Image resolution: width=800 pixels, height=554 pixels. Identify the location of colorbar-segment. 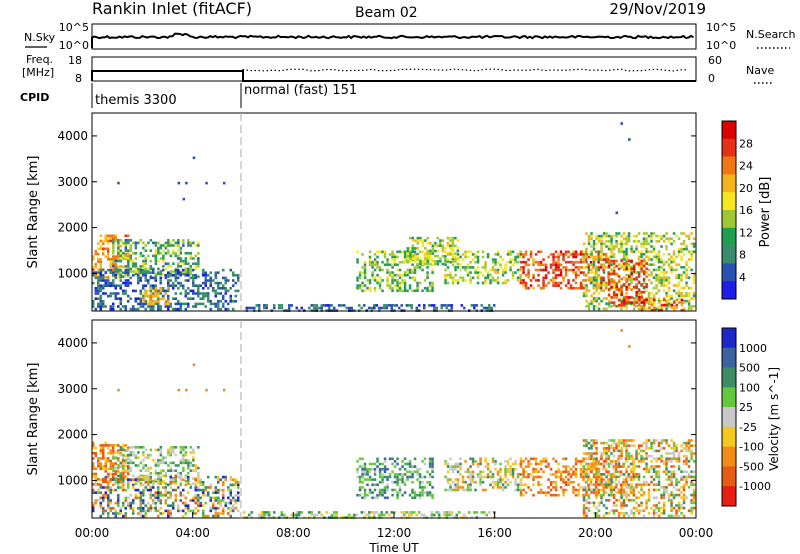
(729, 377).